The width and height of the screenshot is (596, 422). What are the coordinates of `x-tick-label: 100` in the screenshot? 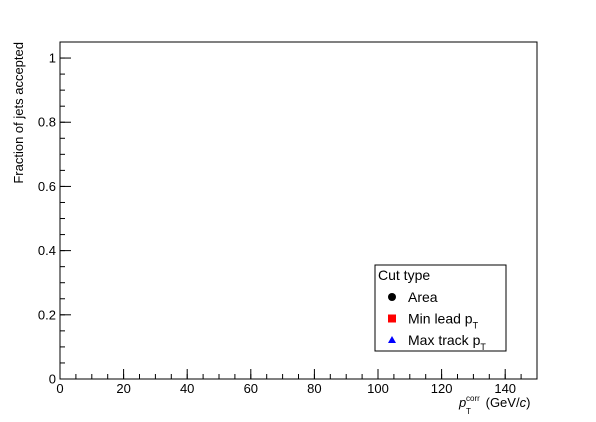 It's located at (378, 388).